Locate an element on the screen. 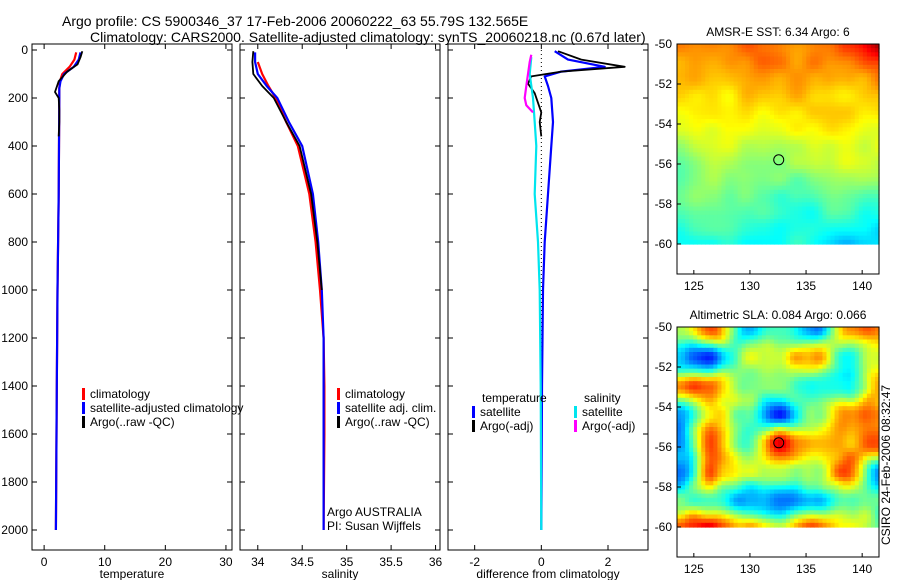  difference-legend-swatch is located at coordinates (473, 412).